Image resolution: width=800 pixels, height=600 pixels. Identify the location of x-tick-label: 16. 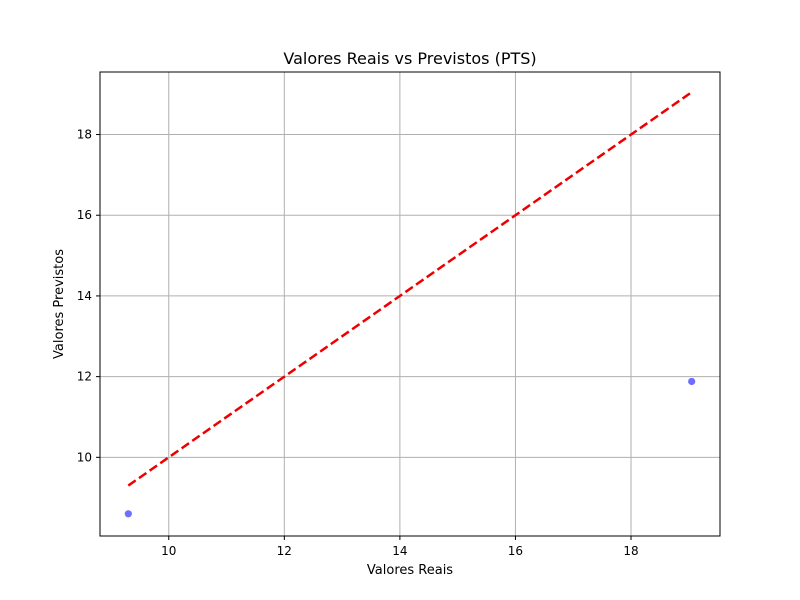
(515, 551).